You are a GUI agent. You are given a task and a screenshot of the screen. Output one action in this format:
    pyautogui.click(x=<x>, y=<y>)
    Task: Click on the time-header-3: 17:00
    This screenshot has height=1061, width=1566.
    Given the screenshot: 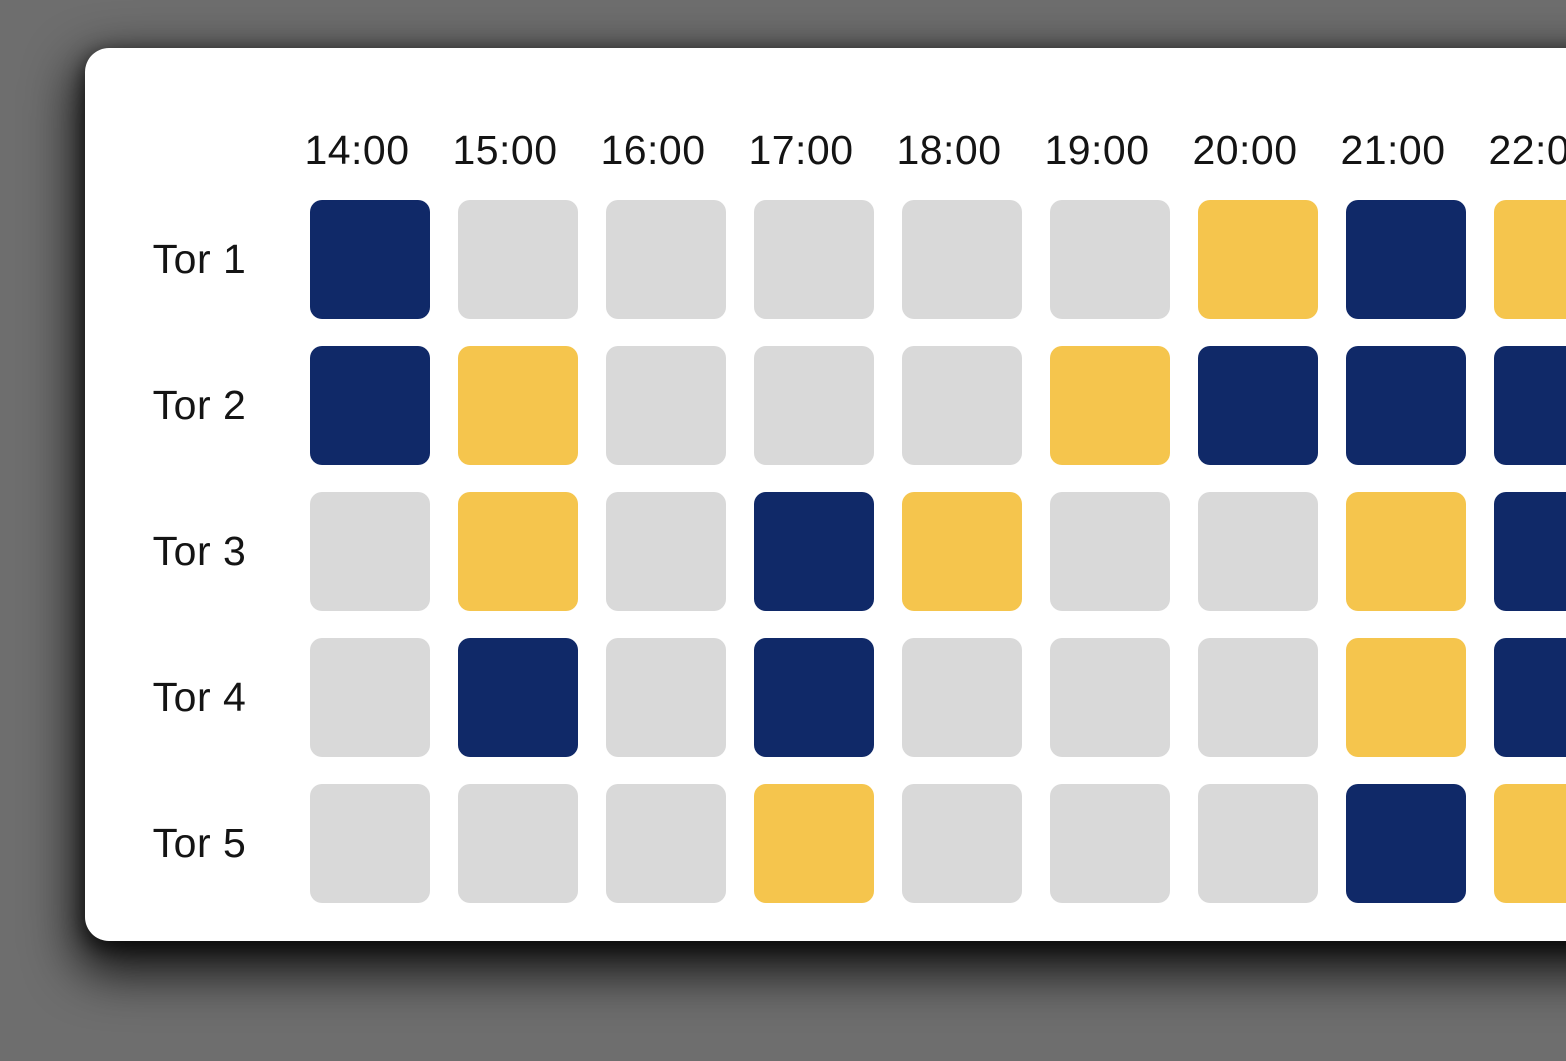 What is the action you would take?
    pyautogui.click(x=801, y=150)
    